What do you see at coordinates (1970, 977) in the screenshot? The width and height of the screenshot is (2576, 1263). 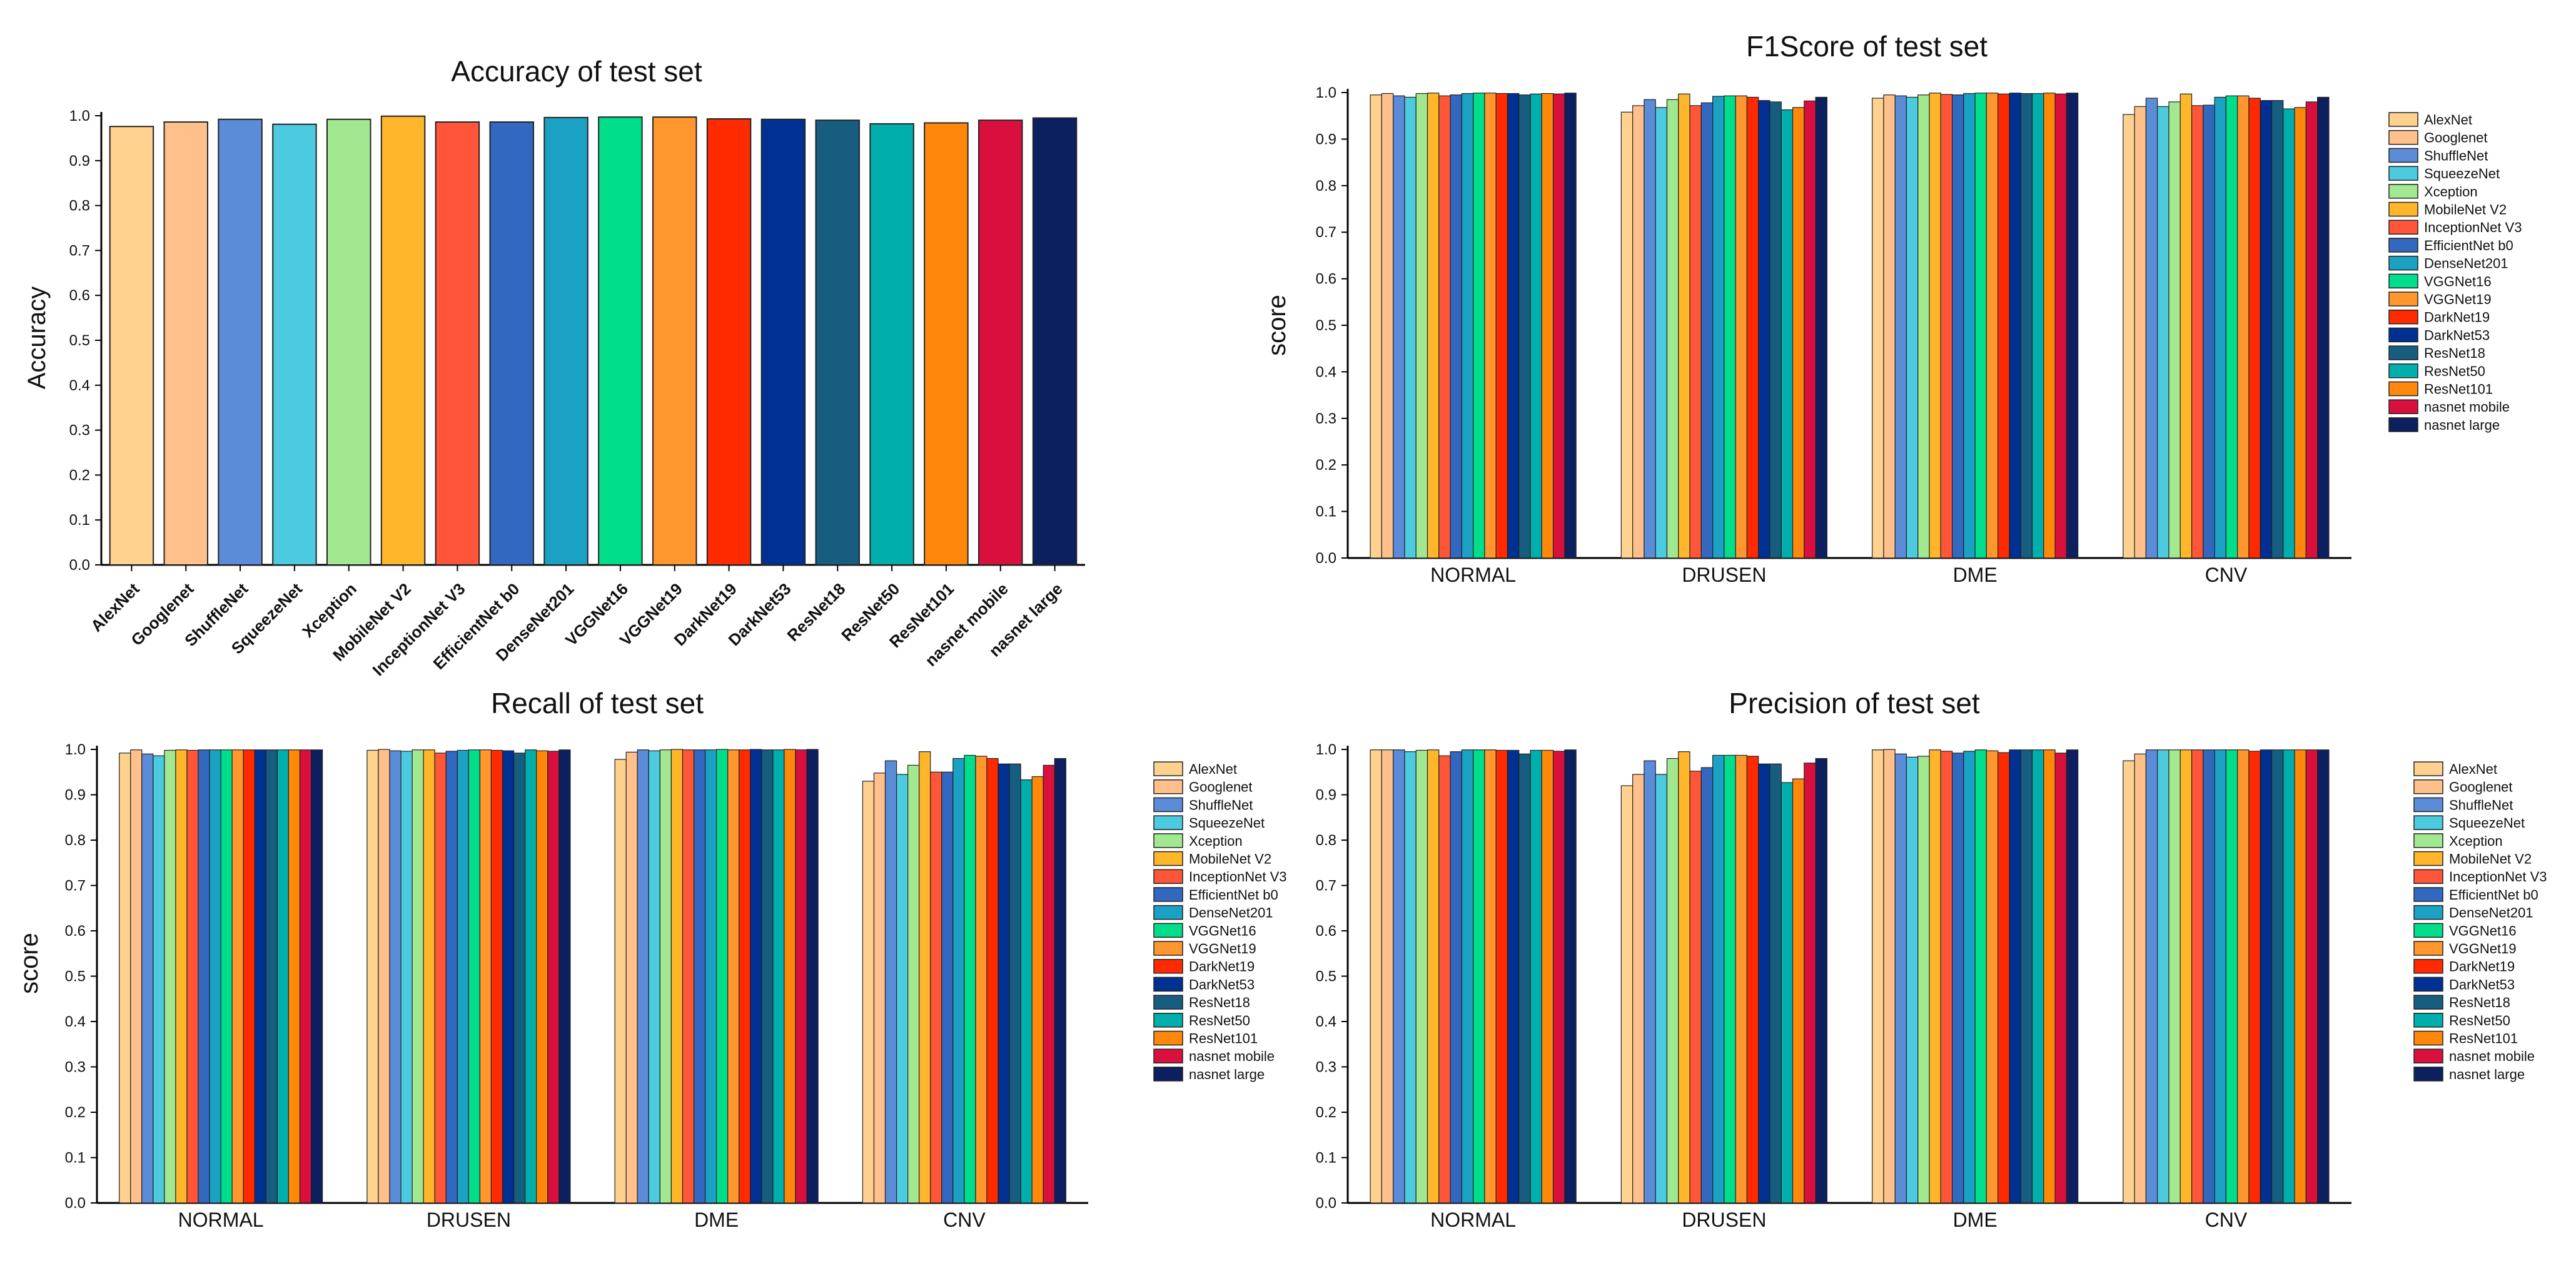 I see `bar-dme-densenet201` at bounding box center [1970, 977].